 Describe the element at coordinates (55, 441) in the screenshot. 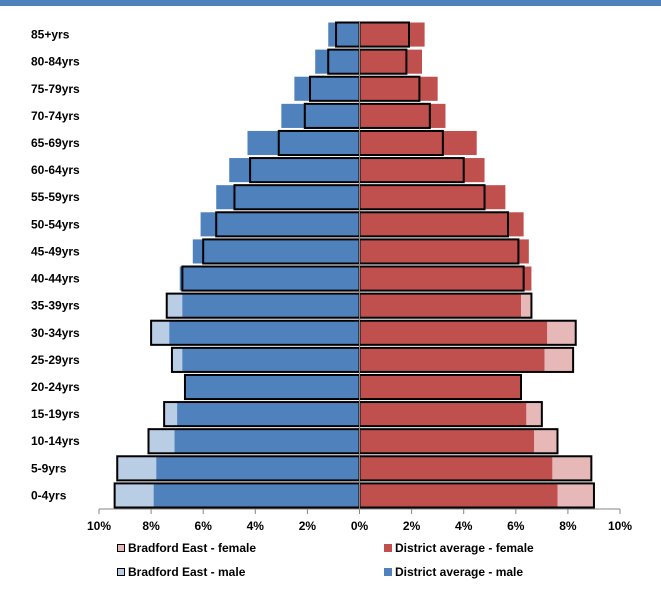

I see `y-category-label: 10-14yrs` at that location.